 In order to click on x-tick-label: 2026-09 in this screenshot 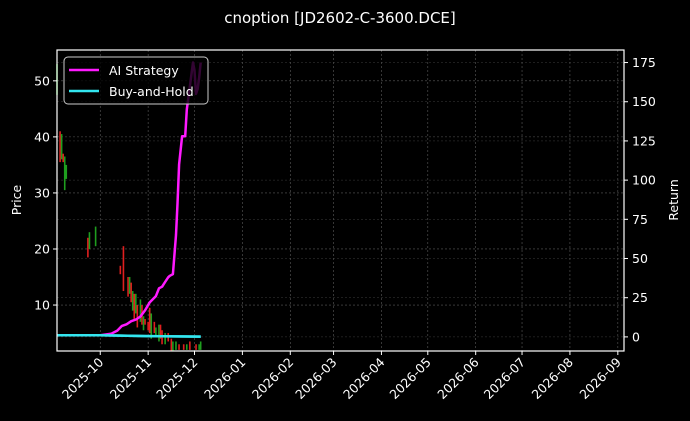, I will do `click(600, 378)`.